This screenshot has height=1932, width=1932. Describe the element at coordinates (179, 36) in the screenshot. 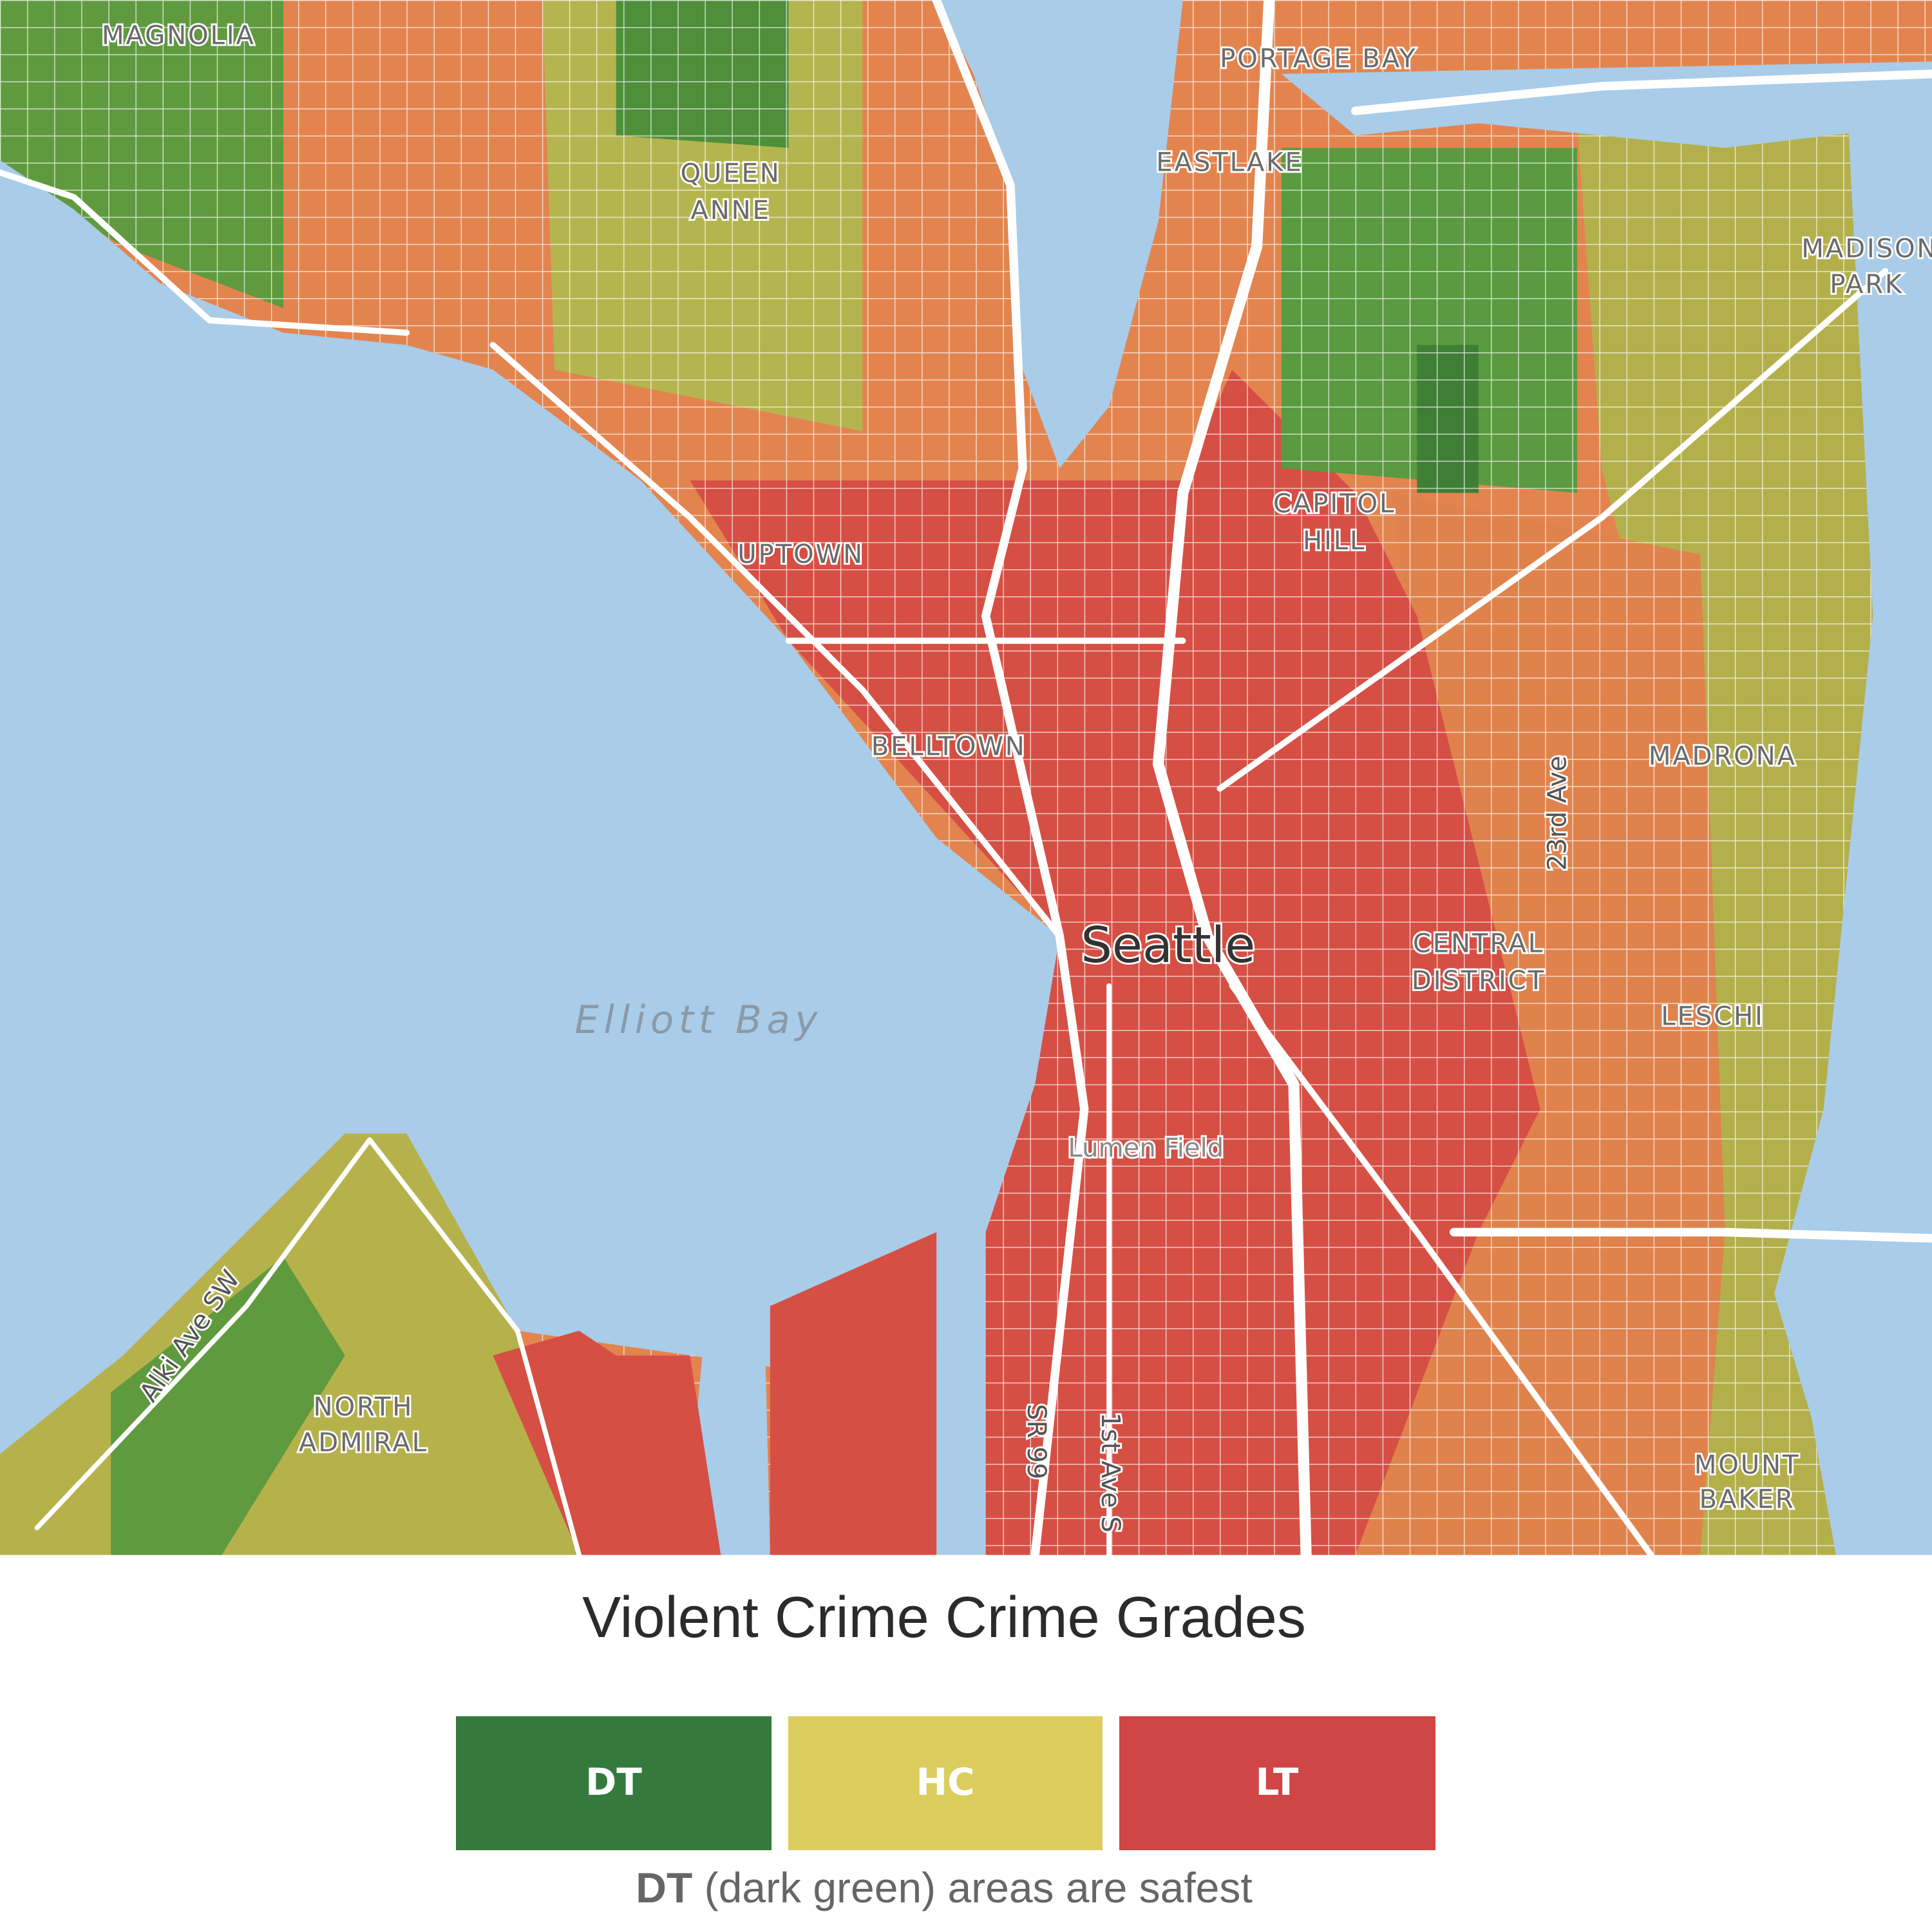

I see `map-label: MAGNOLIA` at that location.